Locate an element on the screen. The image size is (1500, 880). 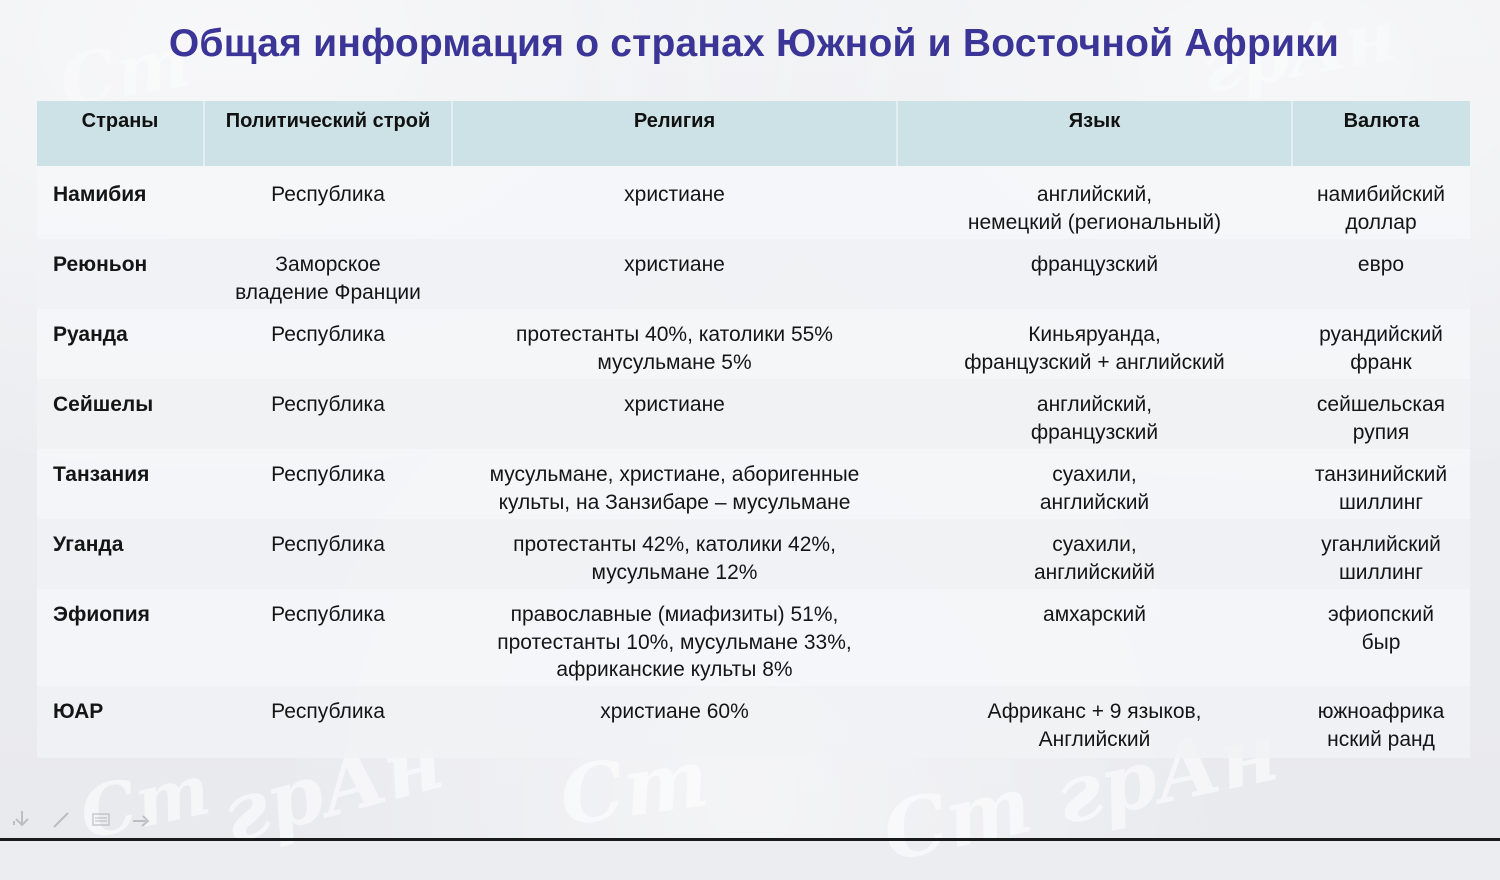
next-slide-button is located at coordinates (141, 819).